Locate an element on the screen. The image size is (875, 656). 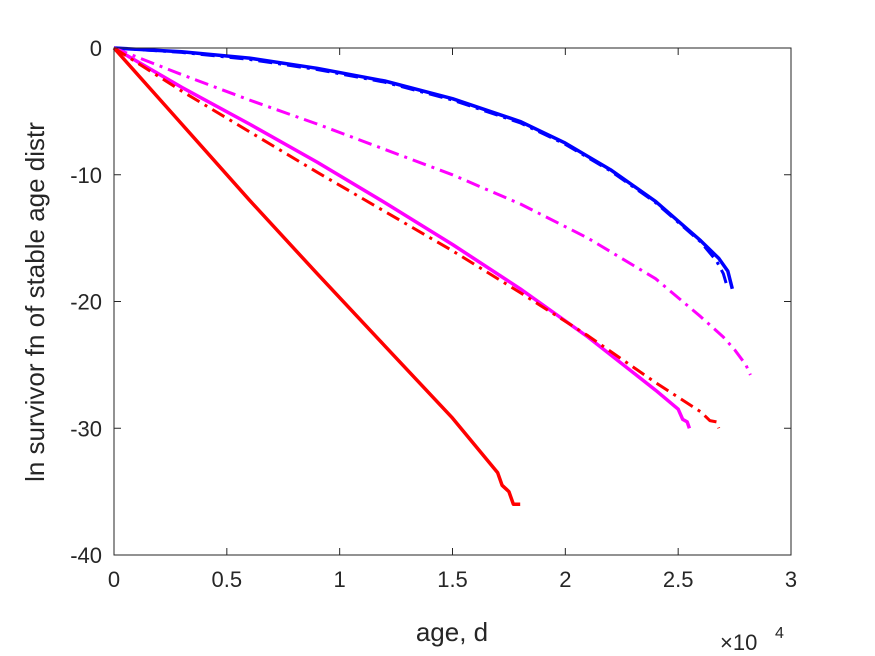
x-tick-label: 2 is located at coordinates (565, 579).